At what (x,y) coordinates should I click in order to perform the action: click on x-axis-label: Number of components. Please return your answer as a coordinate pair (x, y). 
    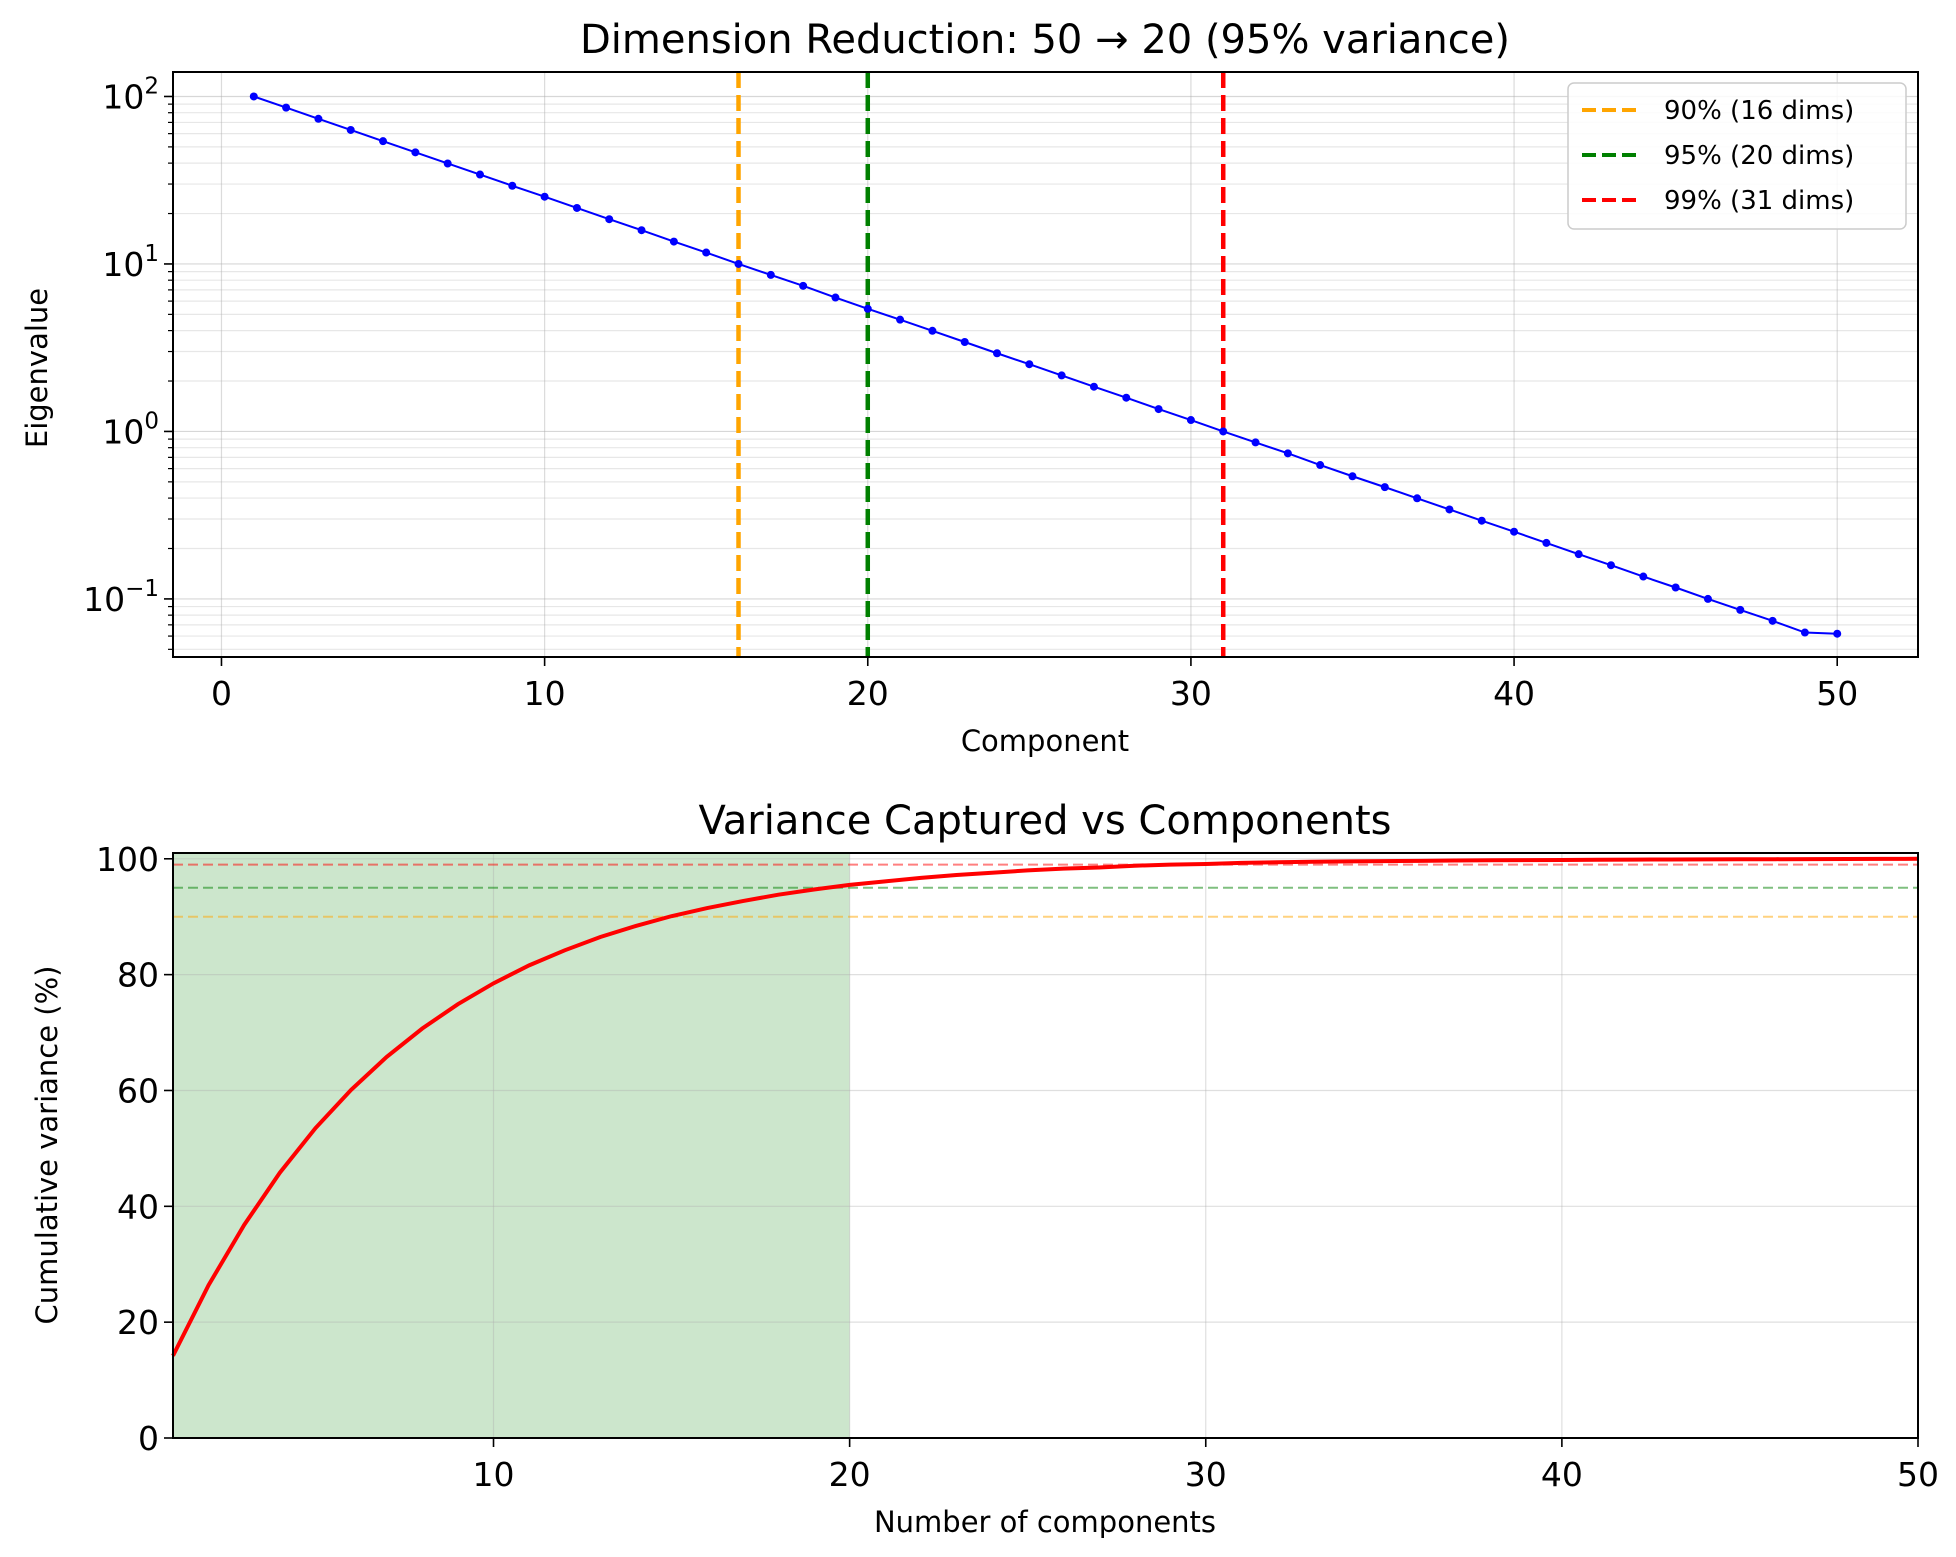
    Looking at the image, I should click on (1045, 1522).